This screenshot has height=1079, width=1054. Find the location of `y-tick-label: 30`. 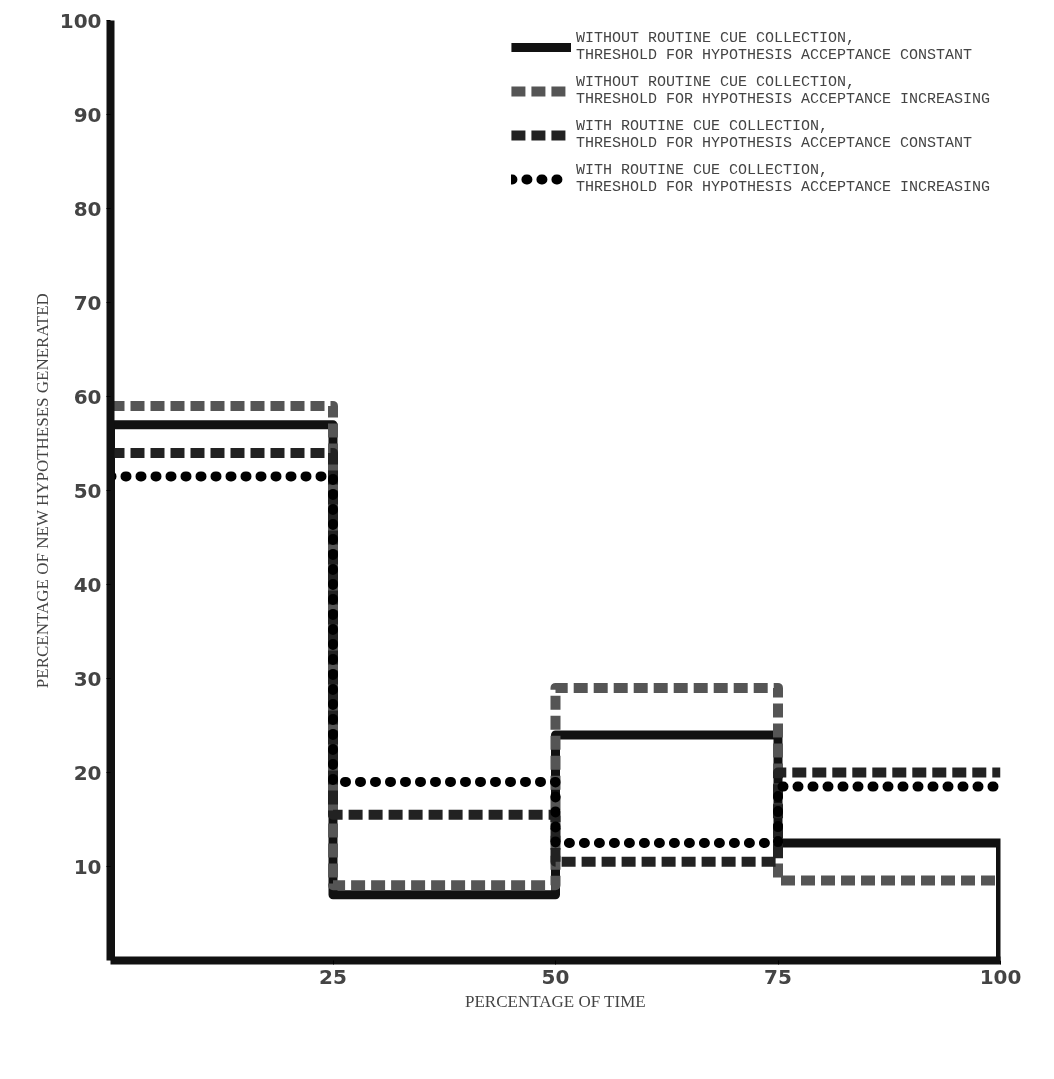

y-tick-label: 30 is located at coordinates (87, 678).